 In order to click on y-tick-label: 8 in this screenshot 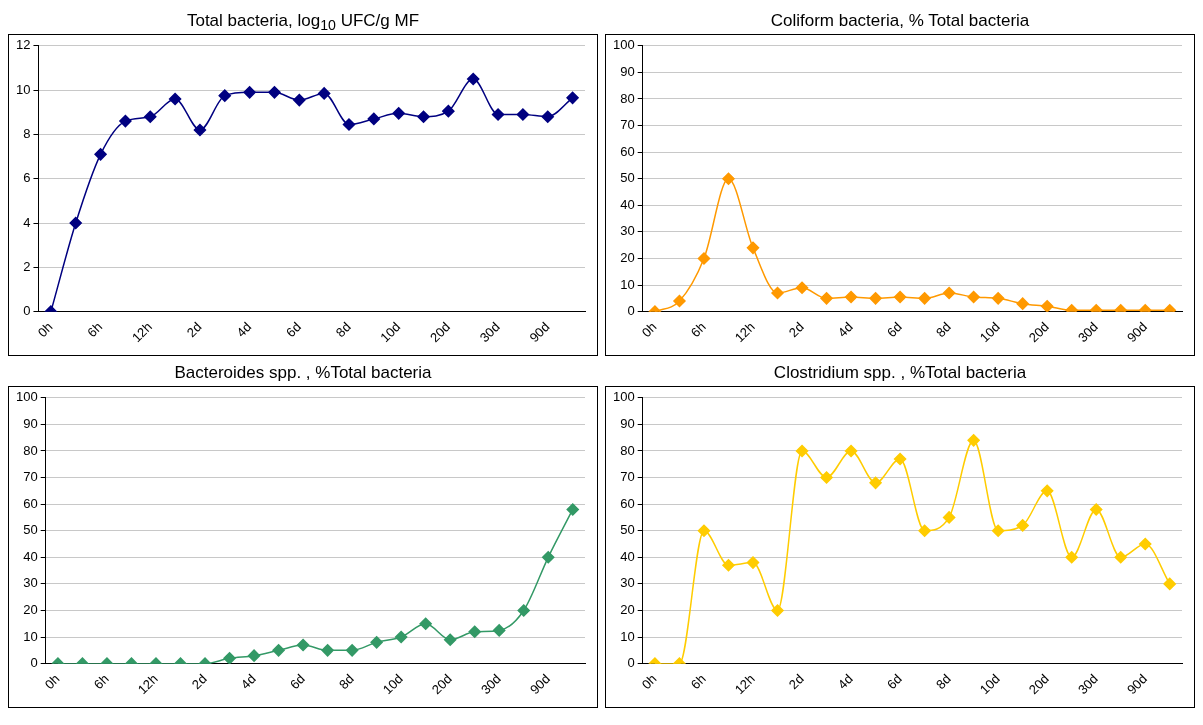, I will do `click(27, 133)`.